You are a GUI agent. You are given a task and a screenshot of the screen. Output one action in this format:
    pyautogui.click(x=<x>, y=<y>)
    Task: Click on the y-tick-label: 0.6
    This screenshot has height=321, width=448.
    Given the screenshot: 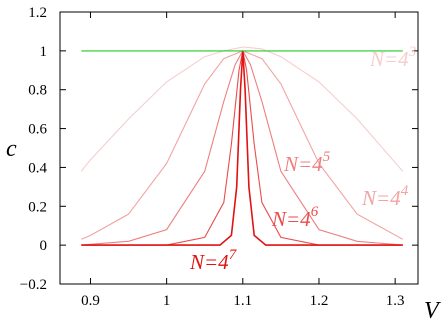 What is the action you would take?
    pyautogui.click(x=37, y=130)
    